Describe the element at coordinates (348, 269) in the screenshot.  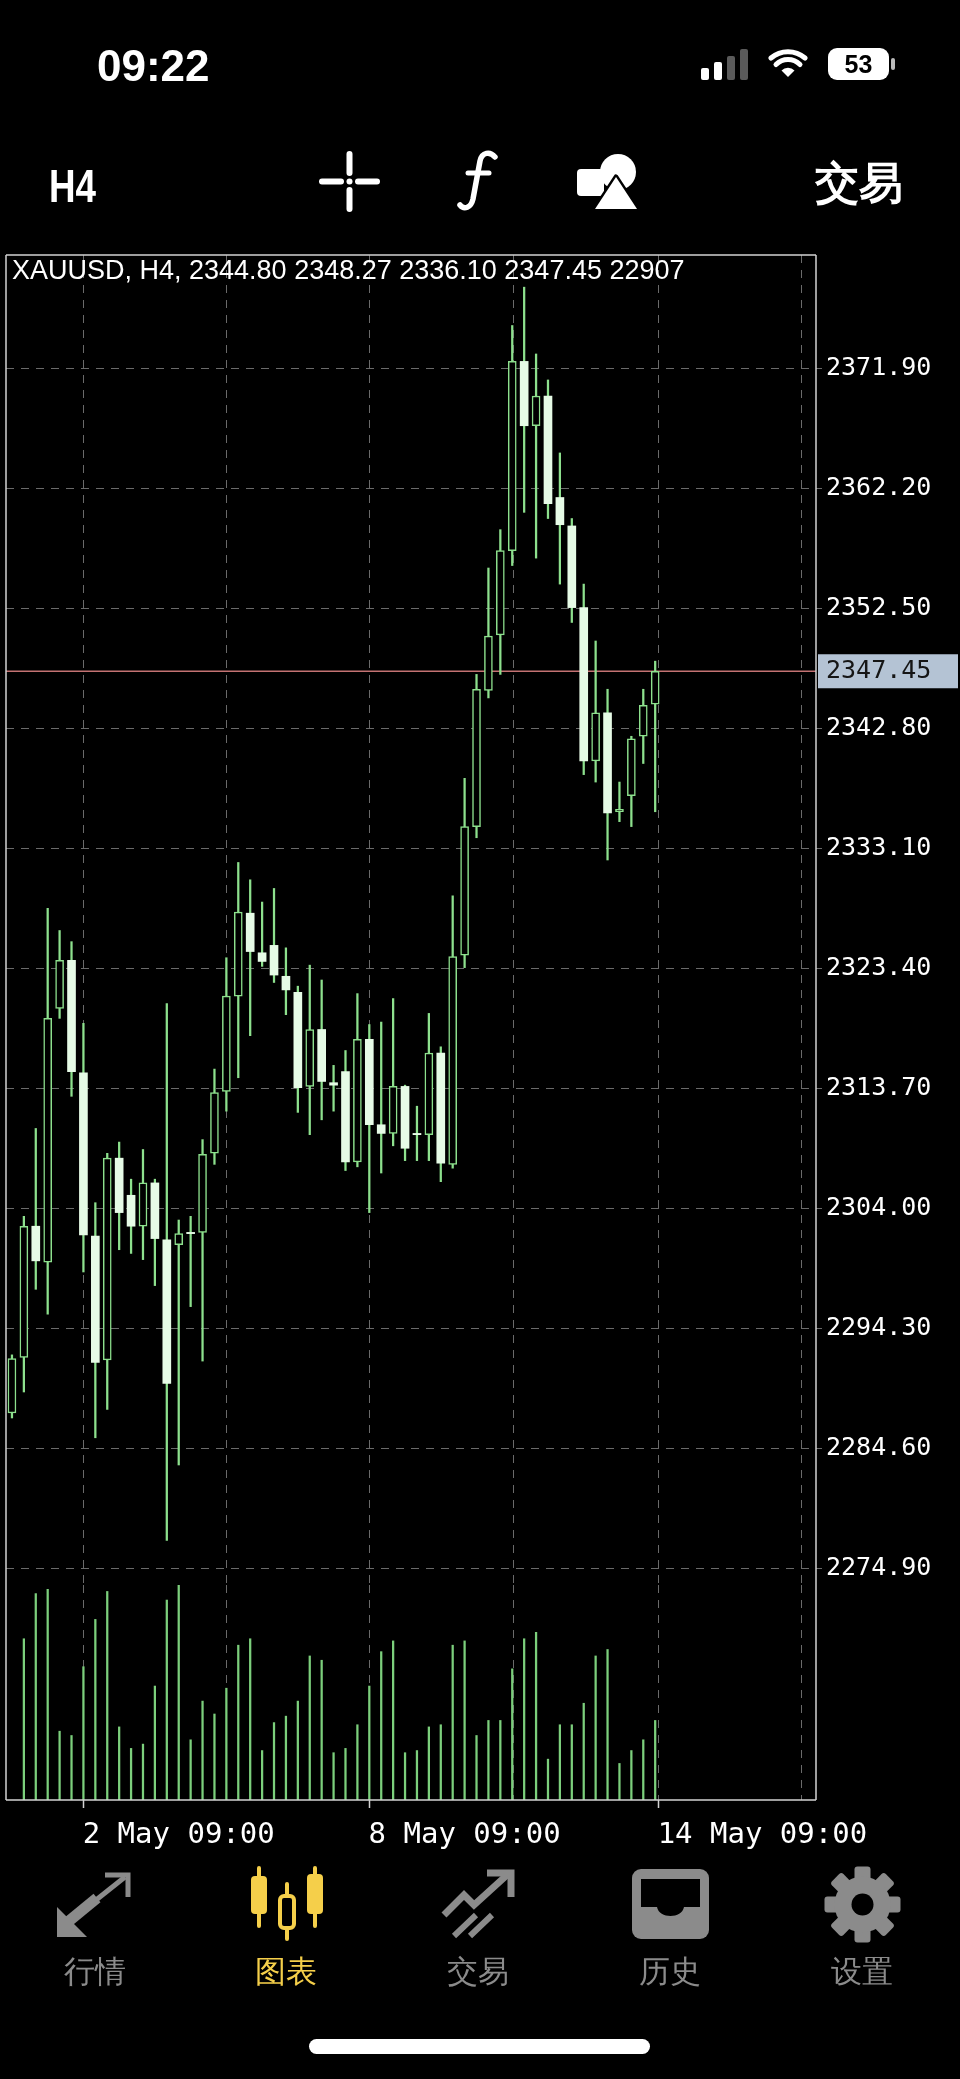
I see `chart-title: XAUUSD, H4, 2344.80 2348.27 2336.10 2347.45 22907` at that location.